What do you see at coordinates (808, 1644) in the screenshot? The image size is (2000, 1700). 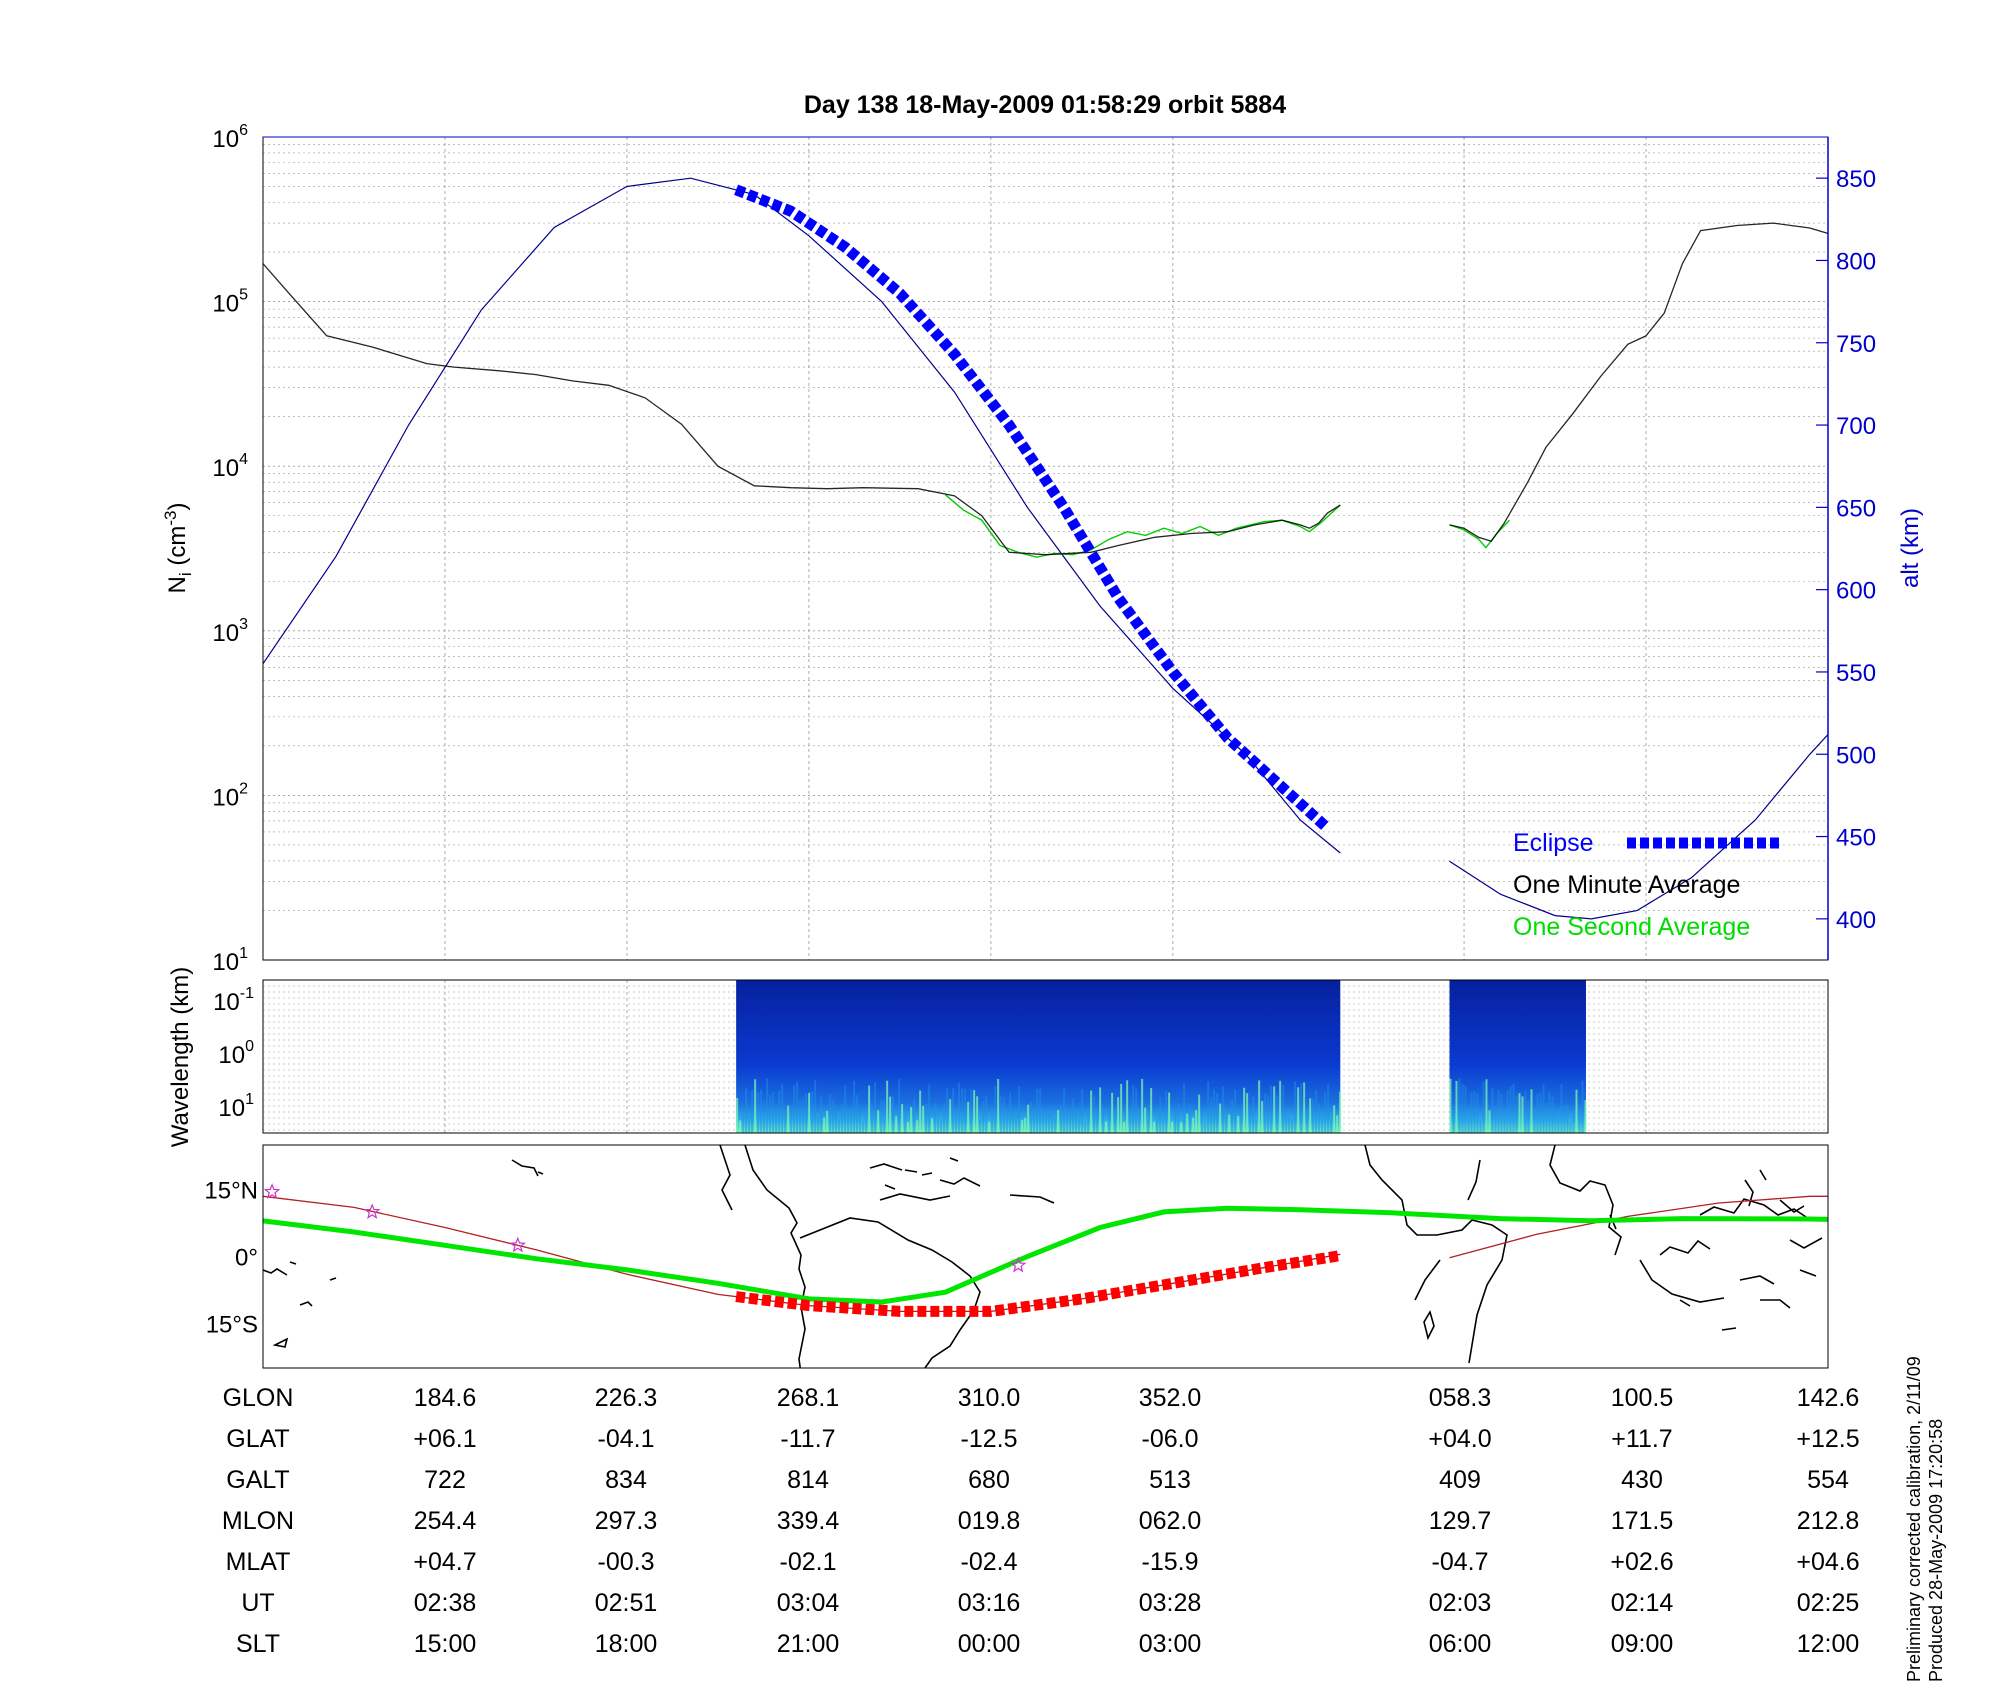 I see `table-cell: 21:00` at bounding box center [808, 1644].